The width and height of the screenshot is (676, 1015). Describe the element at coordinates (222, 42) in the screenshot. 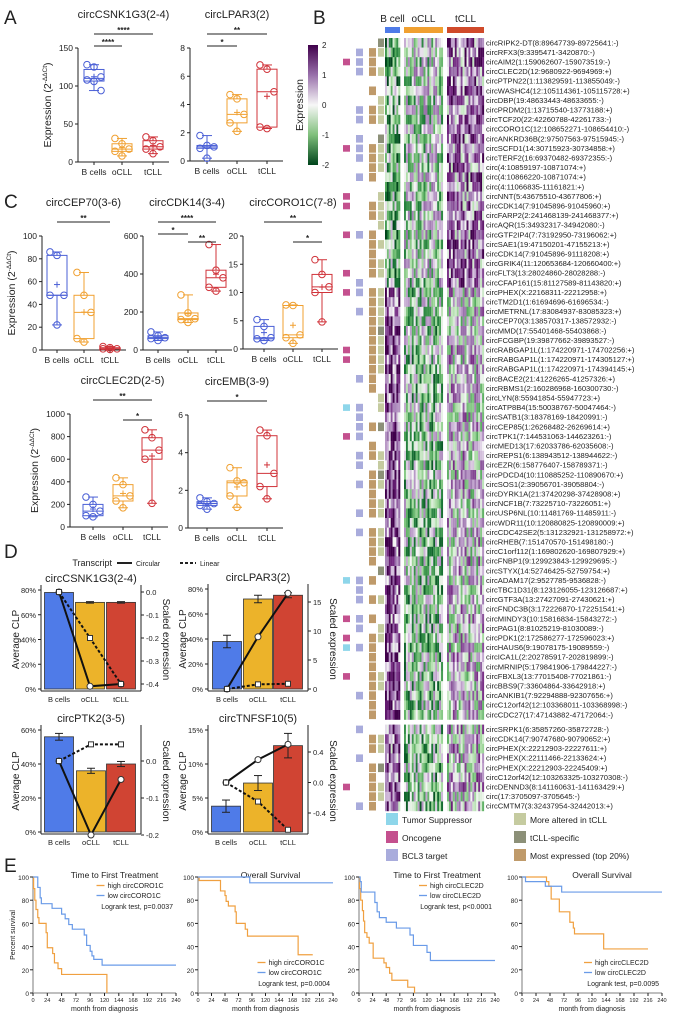

I see `significance-label: *` at that location.